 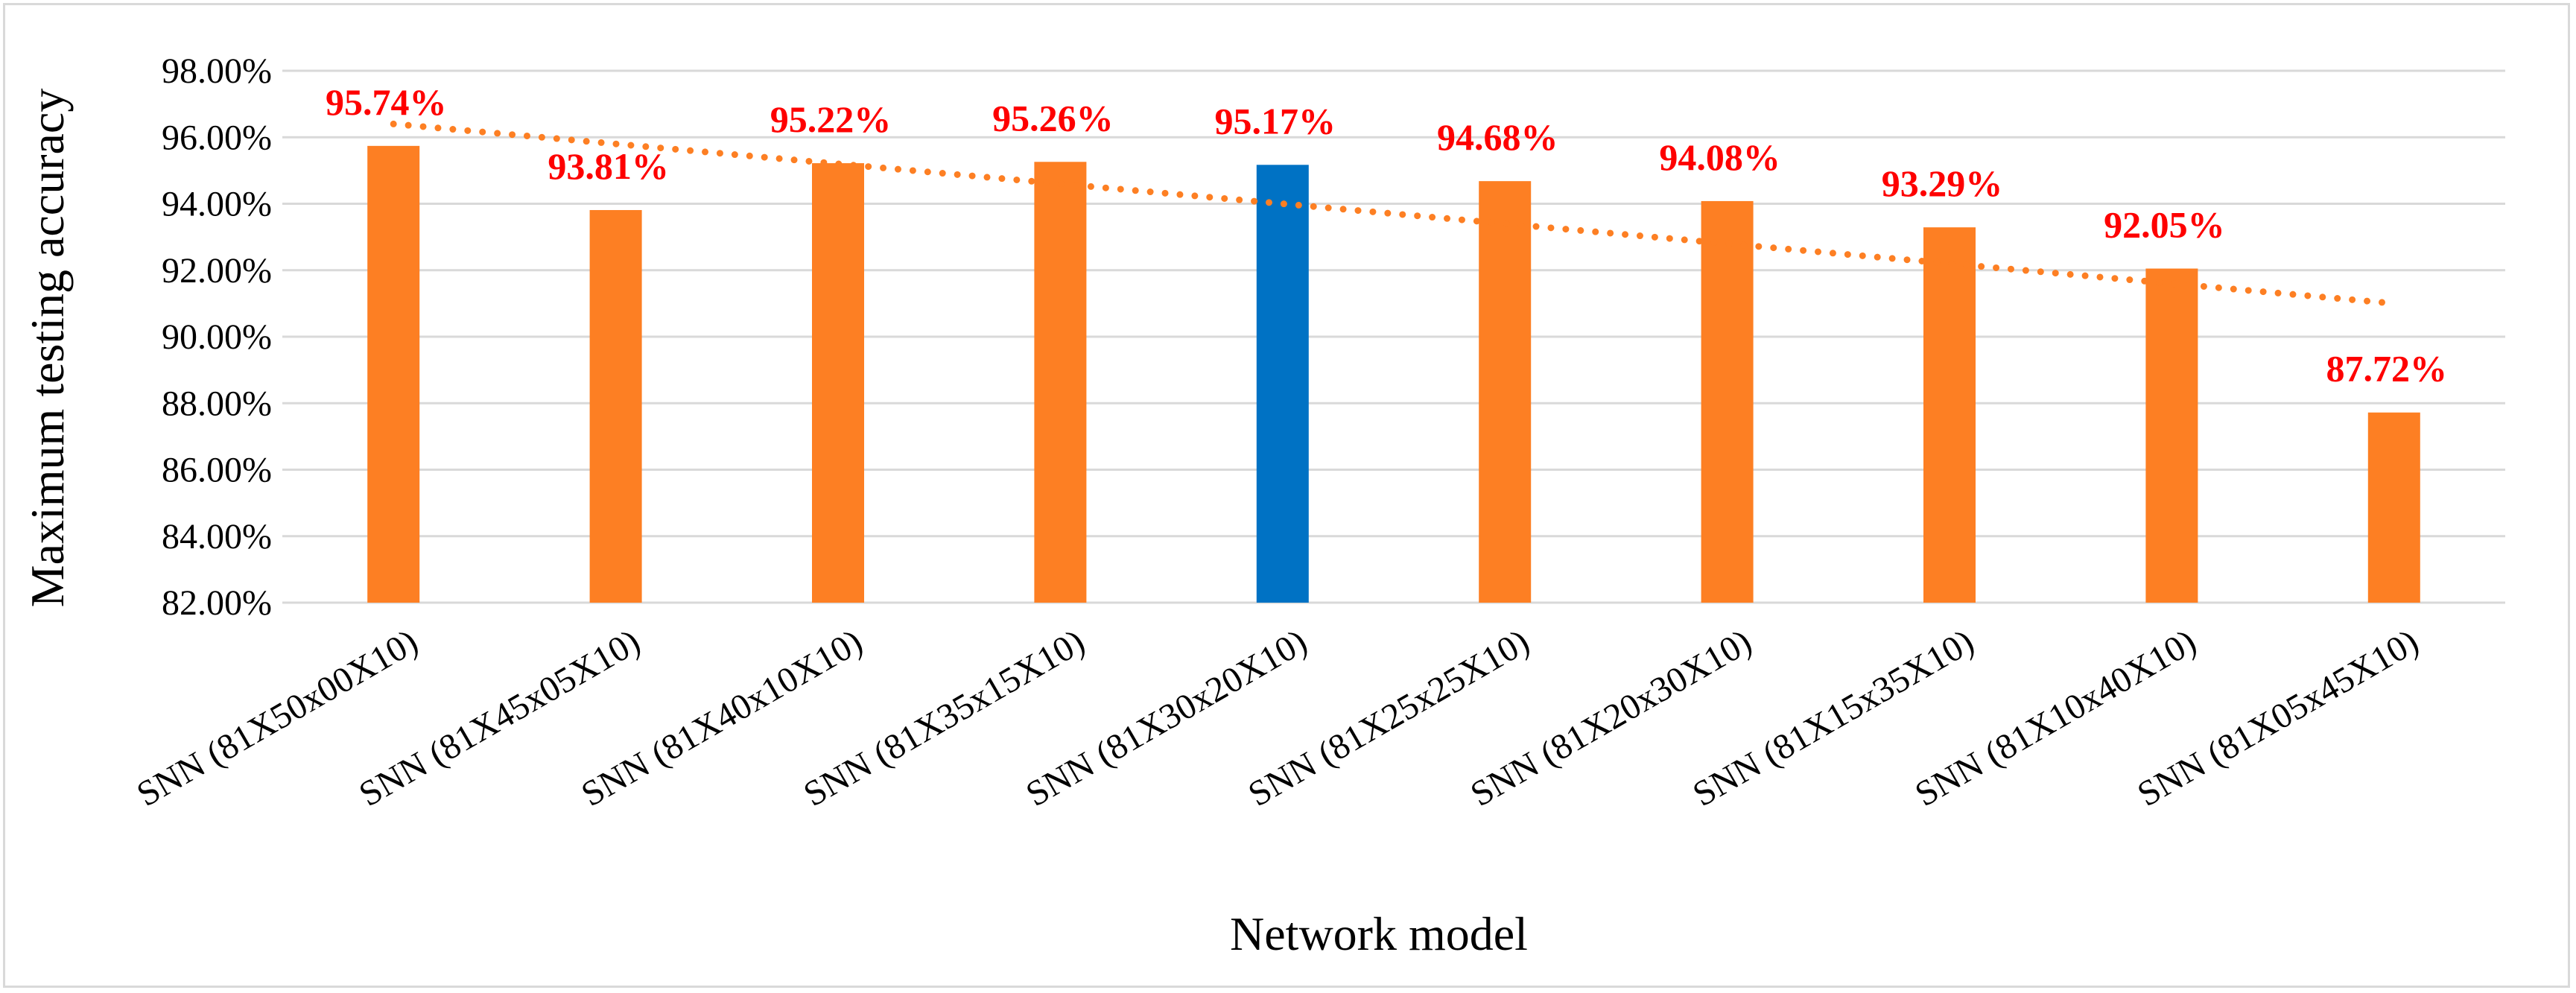 I want to click on data-label: 94.08%, so click(x=1719, y=157).